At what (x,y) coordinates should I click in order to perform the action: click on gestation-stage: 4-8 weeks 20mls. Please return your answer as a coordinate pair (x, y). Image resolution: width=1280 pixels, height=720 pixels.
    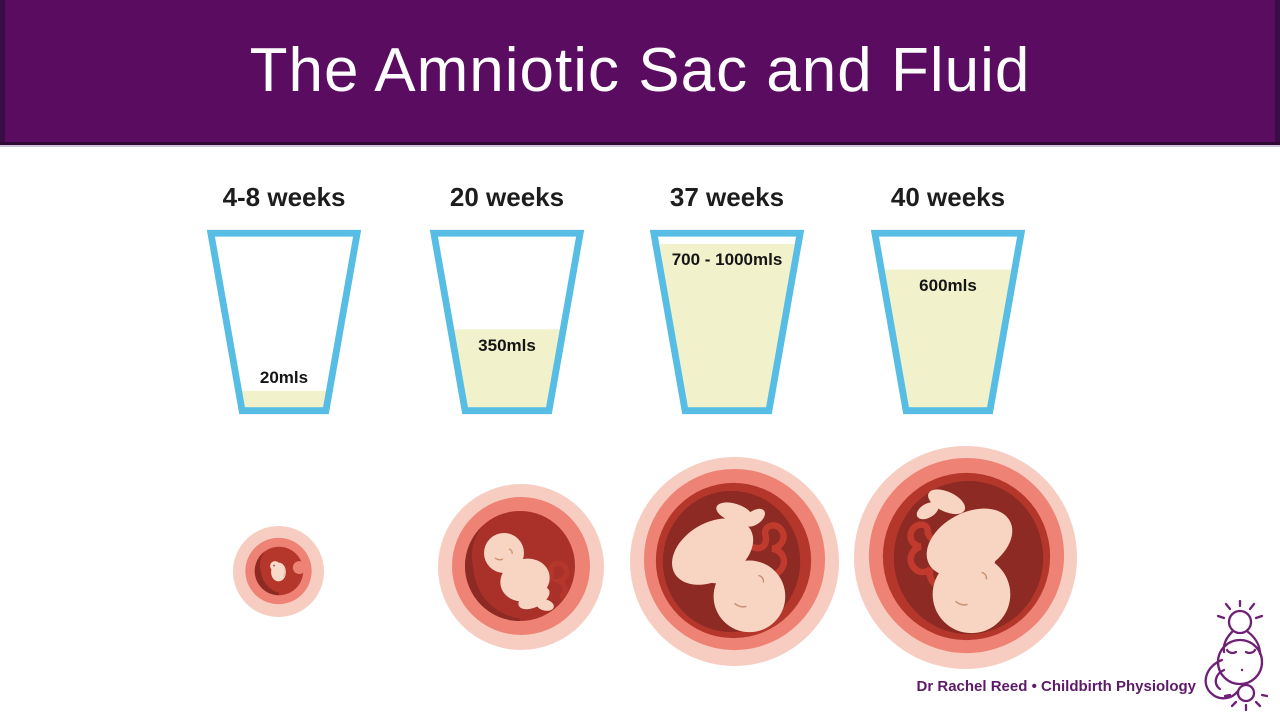
    Looking at the image, I should click on (284, 313).